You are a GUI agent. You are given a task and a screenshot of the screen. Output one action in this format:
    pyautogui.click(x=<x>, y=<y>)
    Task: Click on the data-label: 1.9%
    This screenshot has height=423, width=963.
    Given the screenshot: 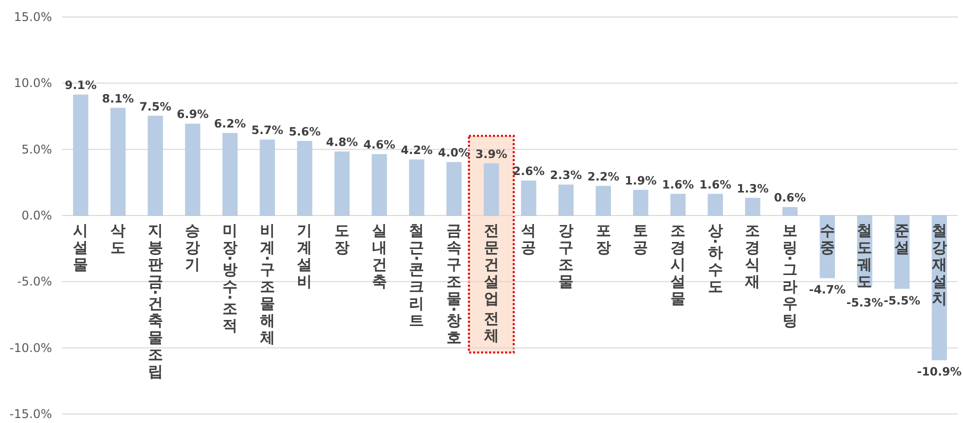 What is the action you would take?
    pyautogui.click(x=641, y=180)
    